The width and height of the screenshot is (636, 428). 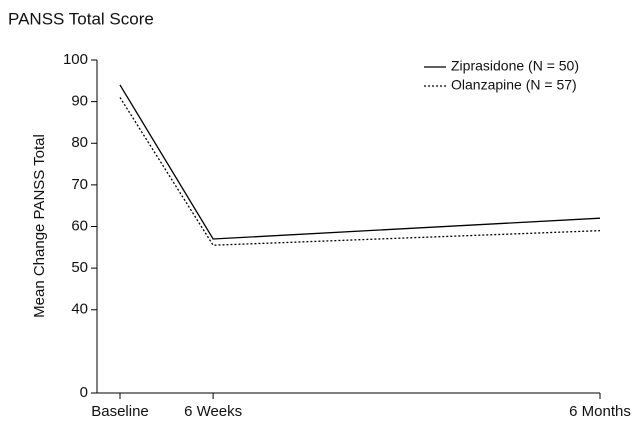 I want to click on y-axis-label: Mean Change PANSS Total, so click(x=39, y=226).